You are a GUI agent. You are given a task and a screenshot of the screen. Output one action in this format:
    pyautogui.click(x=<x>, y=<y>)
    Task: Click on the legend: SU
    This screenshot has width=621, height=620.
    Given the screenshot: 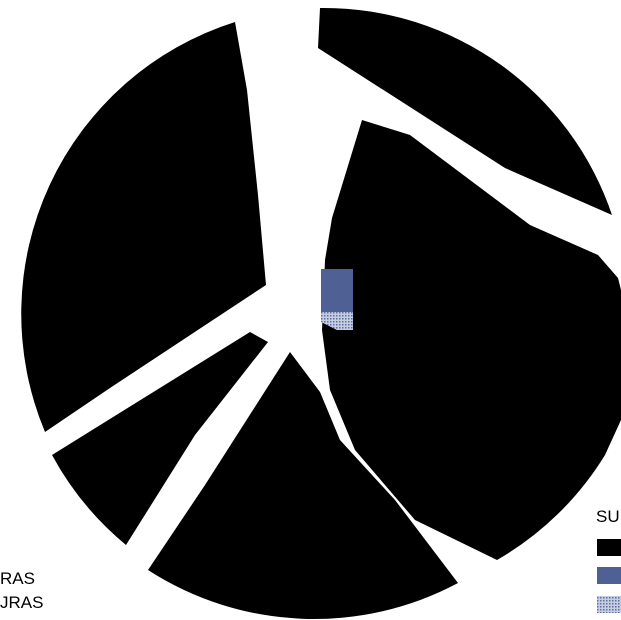 What is the action you would take?
    pyautogui.click(x=608, y=560)
    